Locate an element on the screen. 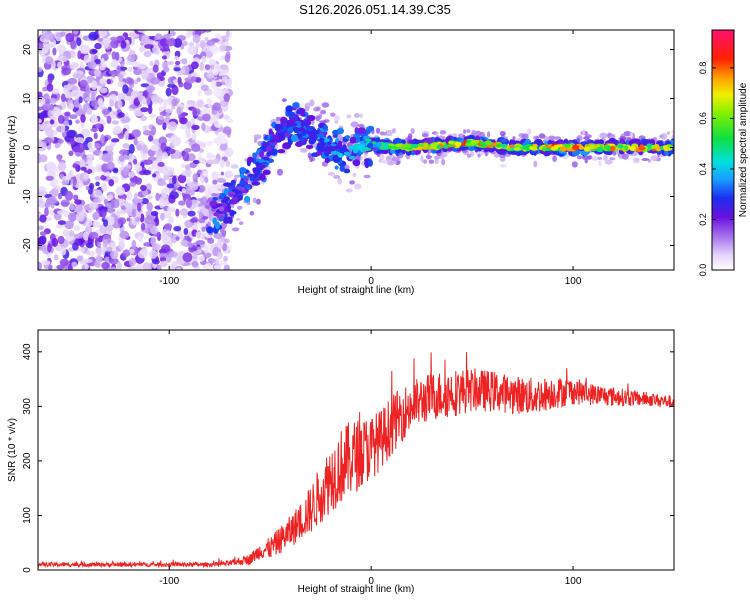  snr-y-label: SNR (10 * v/v) is located at coordinates (12, 450).